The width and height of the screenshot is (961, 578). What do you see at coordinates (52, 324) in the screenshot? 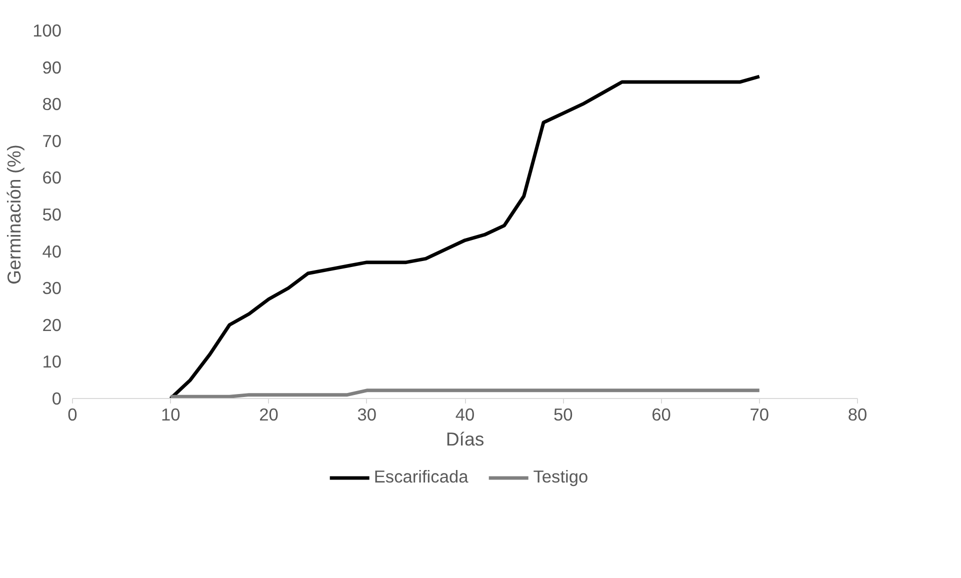
I see `y-tick-label: 20` at bounding box center [52, 324].